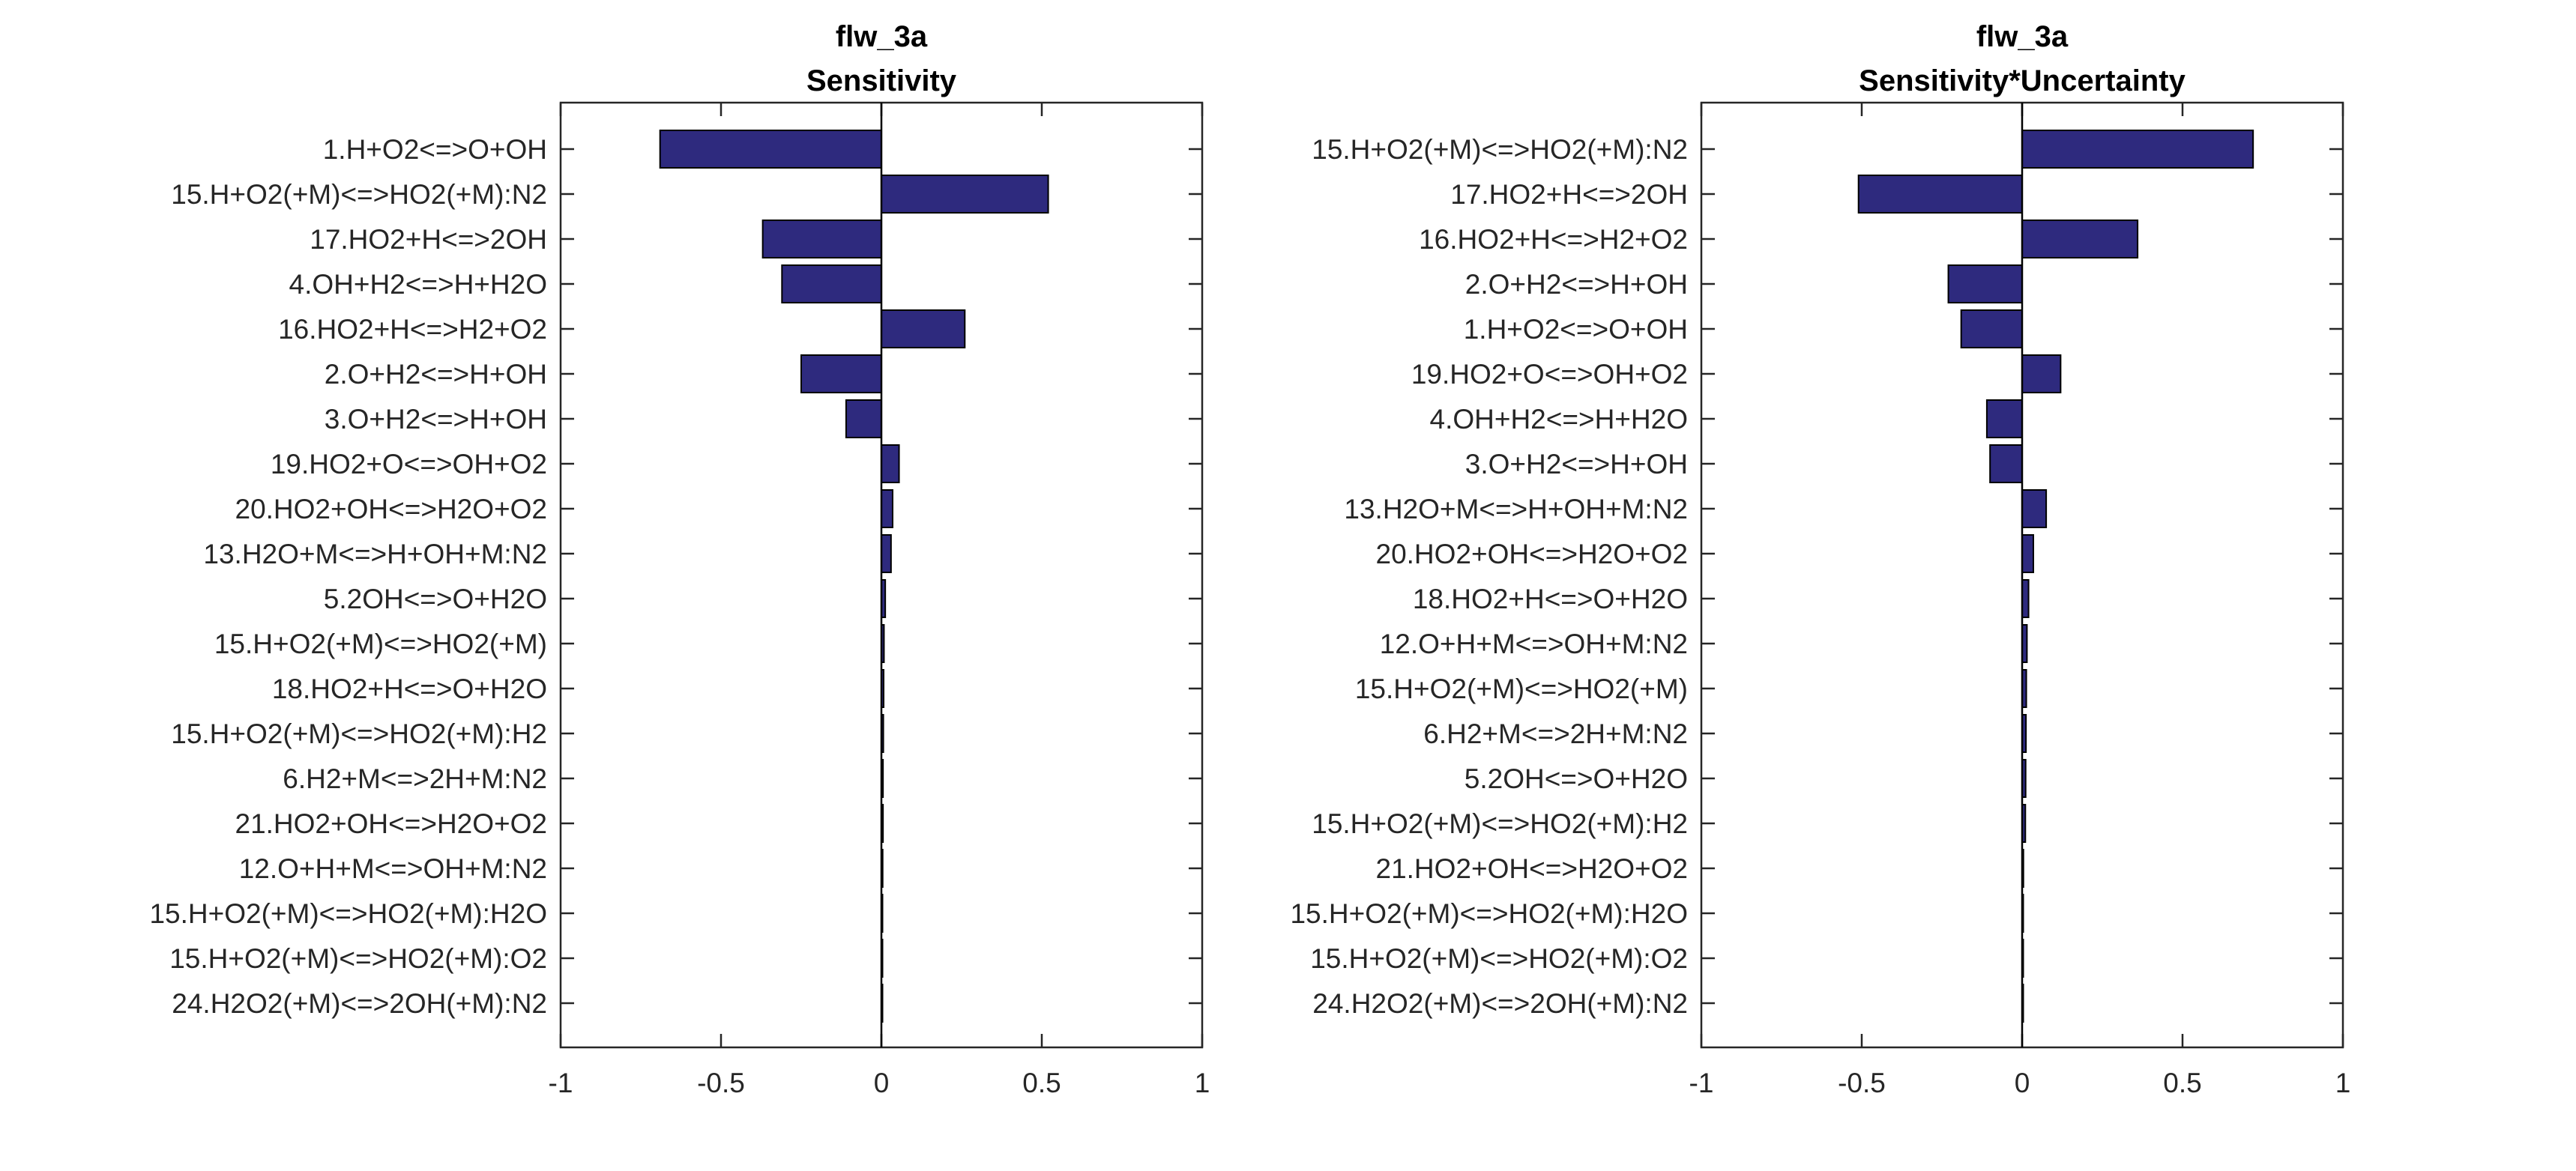  What do you see at coordinates (2023, 80) in the screenshot?
I see `chart-subtitle: Sensitivity*Uncertainty` at bounding box center [2023, 80].